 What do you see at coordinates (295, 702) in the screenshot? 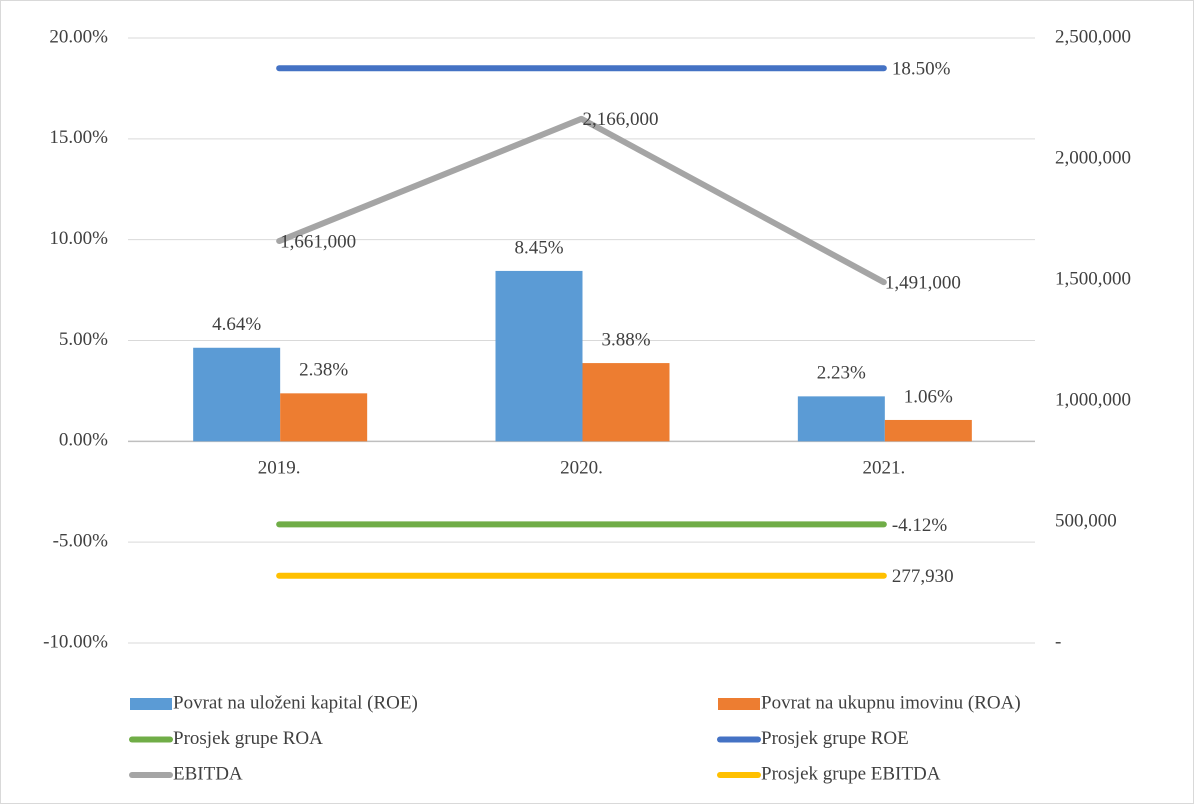
I see `legend-label: Povrat na uloženi kapital (ROE)` at bounding box center [295, 702].